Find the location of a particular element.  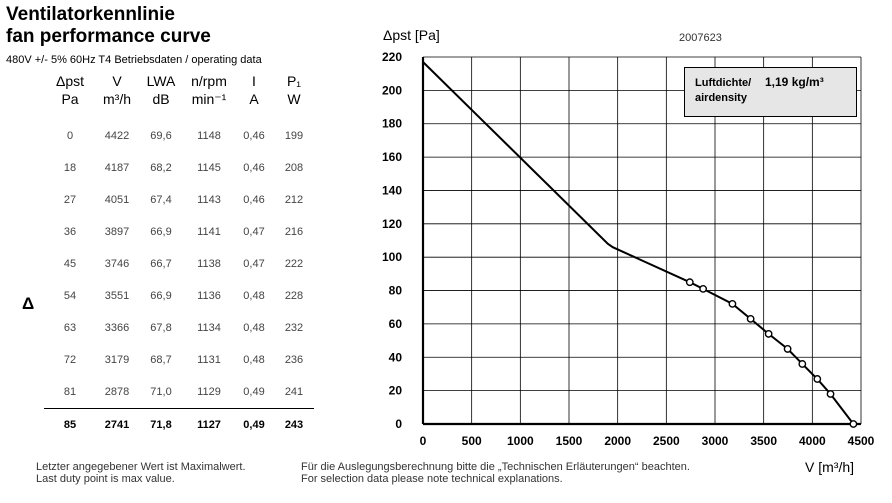

table-cell: 3897 is located at coordinates (117, 232).